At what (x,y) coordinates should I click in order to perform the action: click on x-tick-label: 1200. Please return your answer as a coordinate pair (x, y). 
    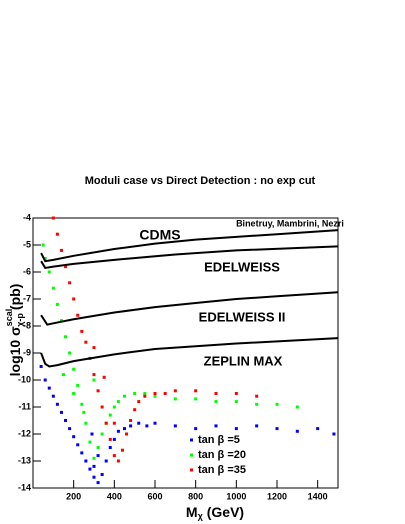
    Looking at the image, I should click on (277, 496).